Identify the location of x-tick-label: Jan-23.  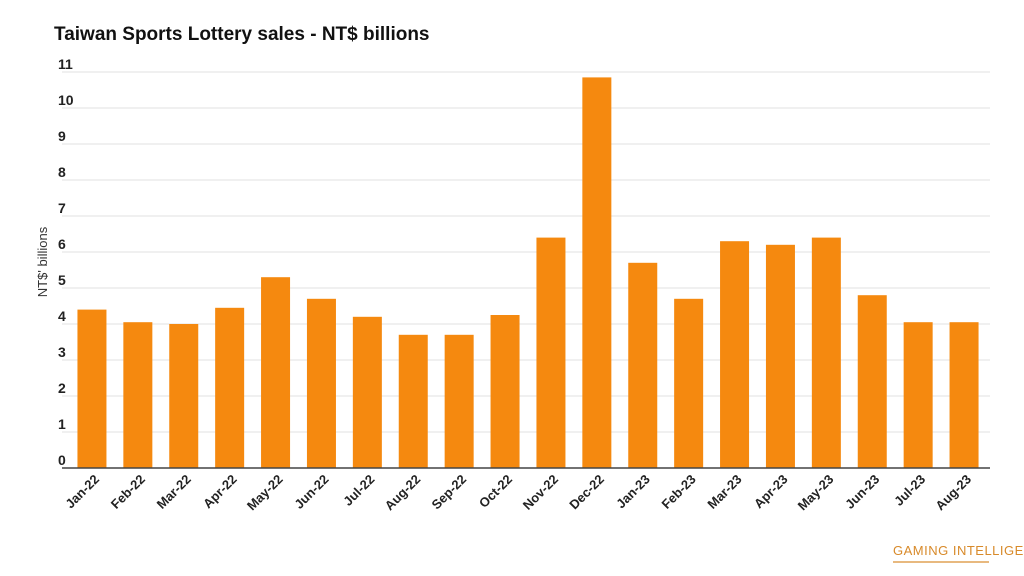
(633, 492).